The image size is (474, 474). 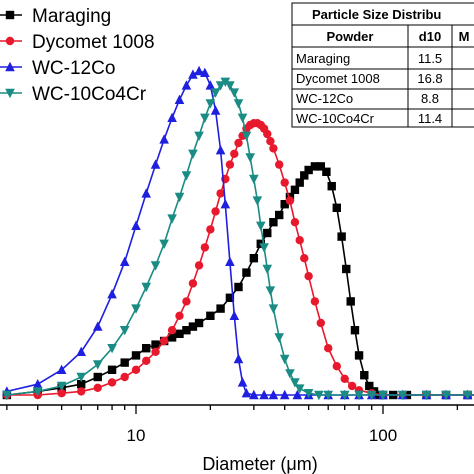 I want to click on legend-item-0: Maraging, so click(x=55, y=16).